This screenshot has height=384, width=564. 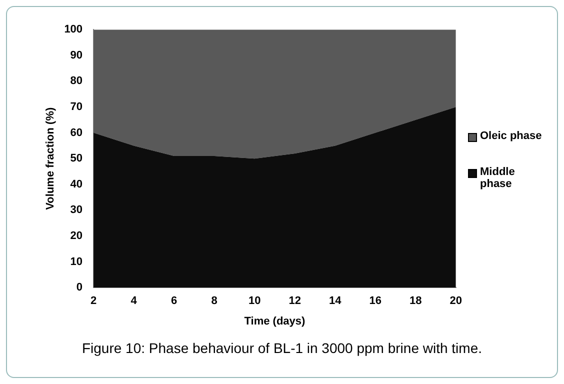 What do you see at coordinates (498, 178) in the screenshot?
I see `legend-label: Middle phase` at bounding box center [498, 178].